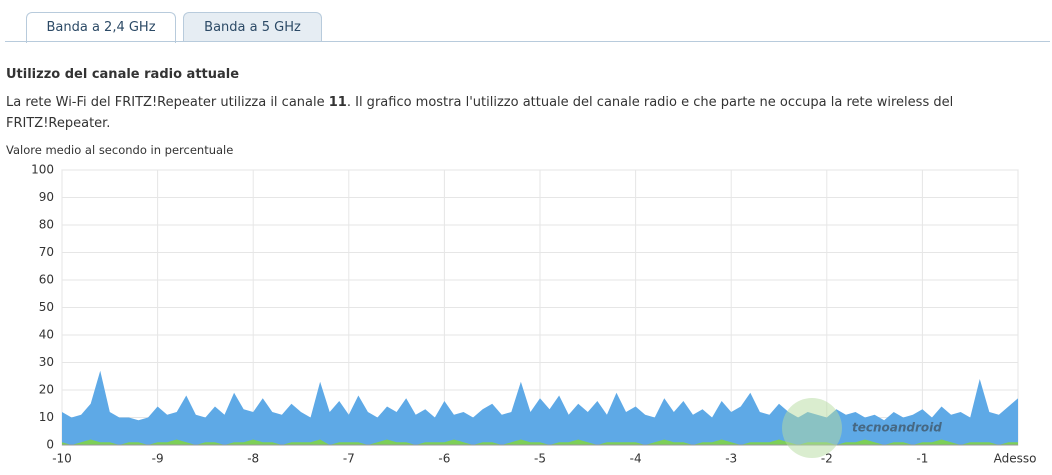 The image size is (1052, 475). What do you see at coordinates (253, 459) in the screenshot?
I see `x-tick-label: -8` at bounding box center [253, 459].